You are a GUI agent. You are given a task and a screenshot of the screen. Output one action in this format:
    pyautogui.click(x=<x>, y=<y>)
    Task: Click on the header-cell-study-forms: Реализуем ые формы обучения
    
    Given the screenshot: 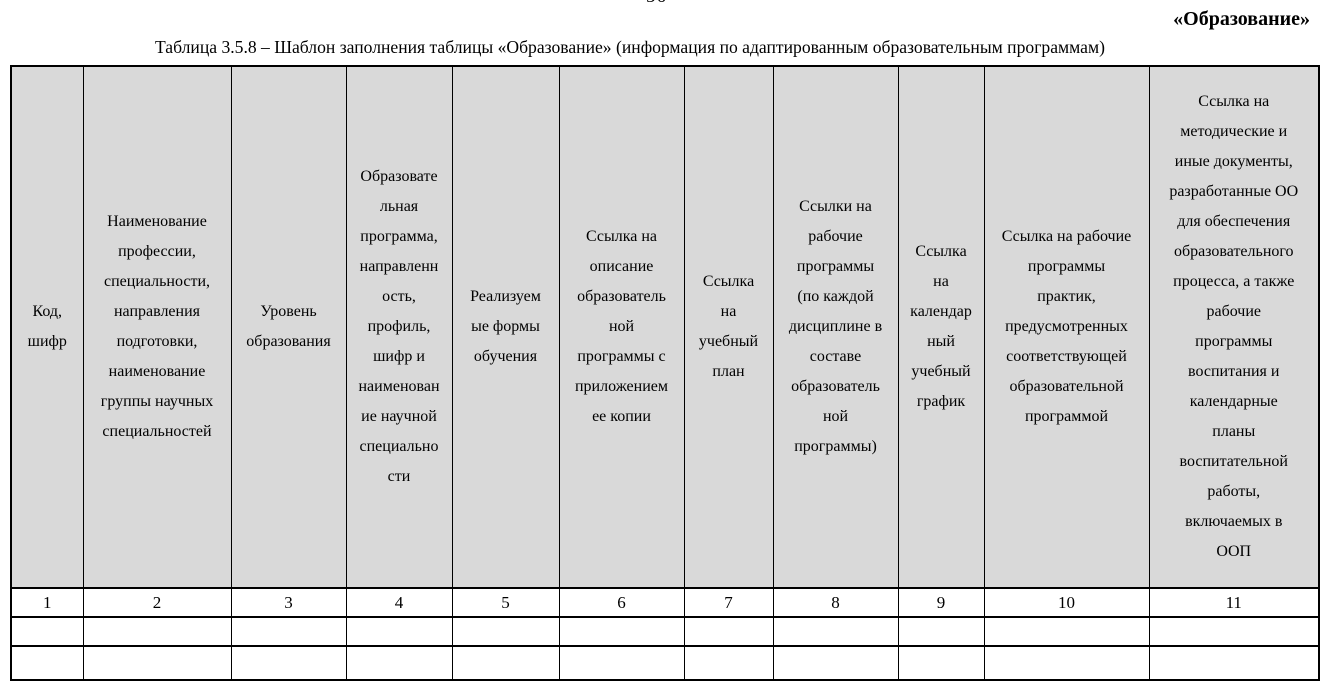 What is the action you would take?
    pyautogui.click(x=505, y=327)
    